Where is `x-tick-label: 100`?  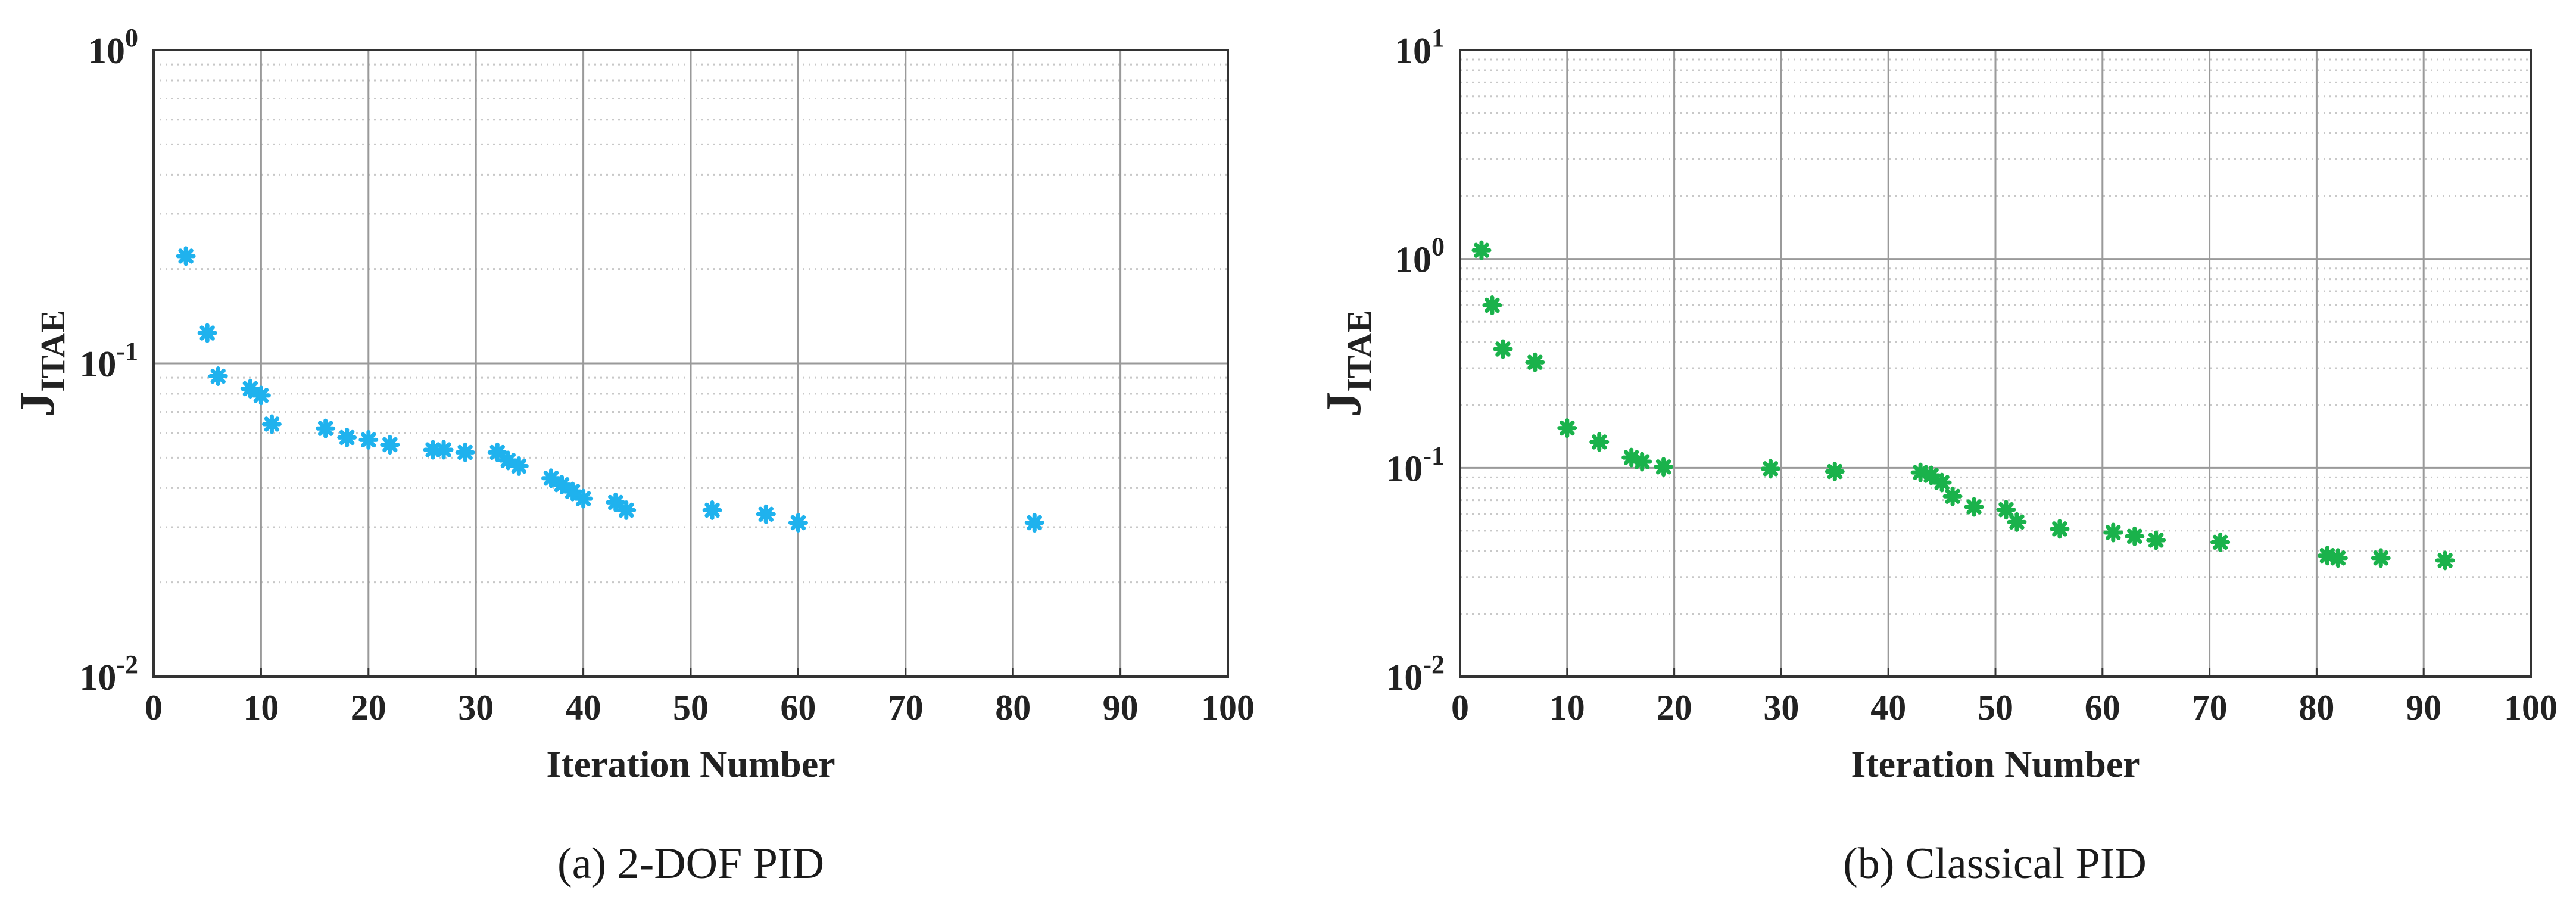
x-tick-label: 100 is located at coordinates (2531, 707).